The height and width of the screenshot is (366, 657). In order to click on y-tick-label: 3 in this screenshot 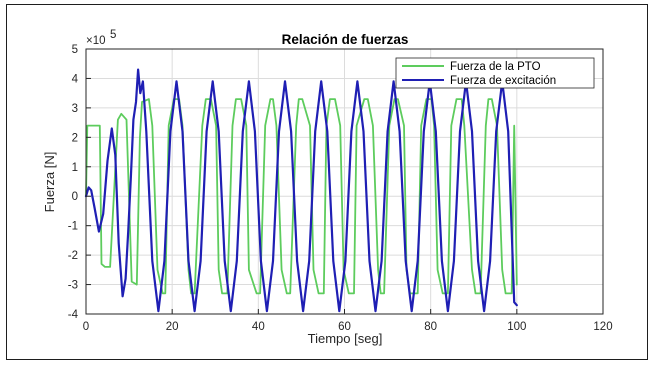, I will do `click(75, 109)`.